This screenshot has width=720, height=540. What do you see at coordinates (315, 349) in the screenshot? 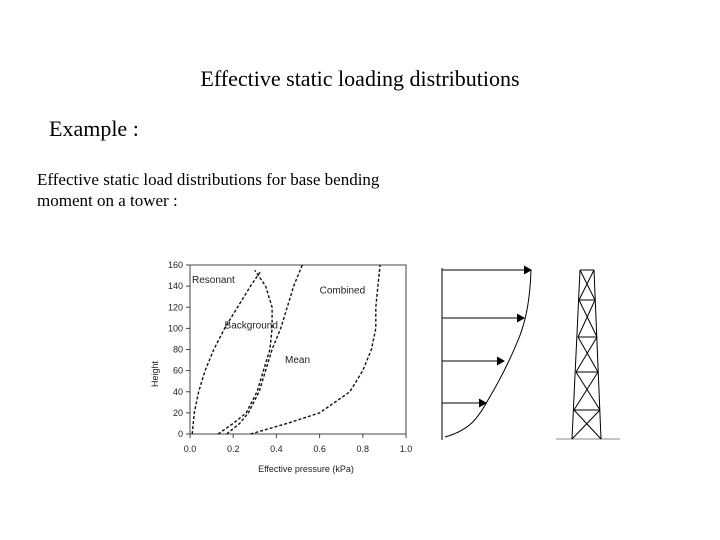
I see `series-line-combined` at bounding box center [315, 349].